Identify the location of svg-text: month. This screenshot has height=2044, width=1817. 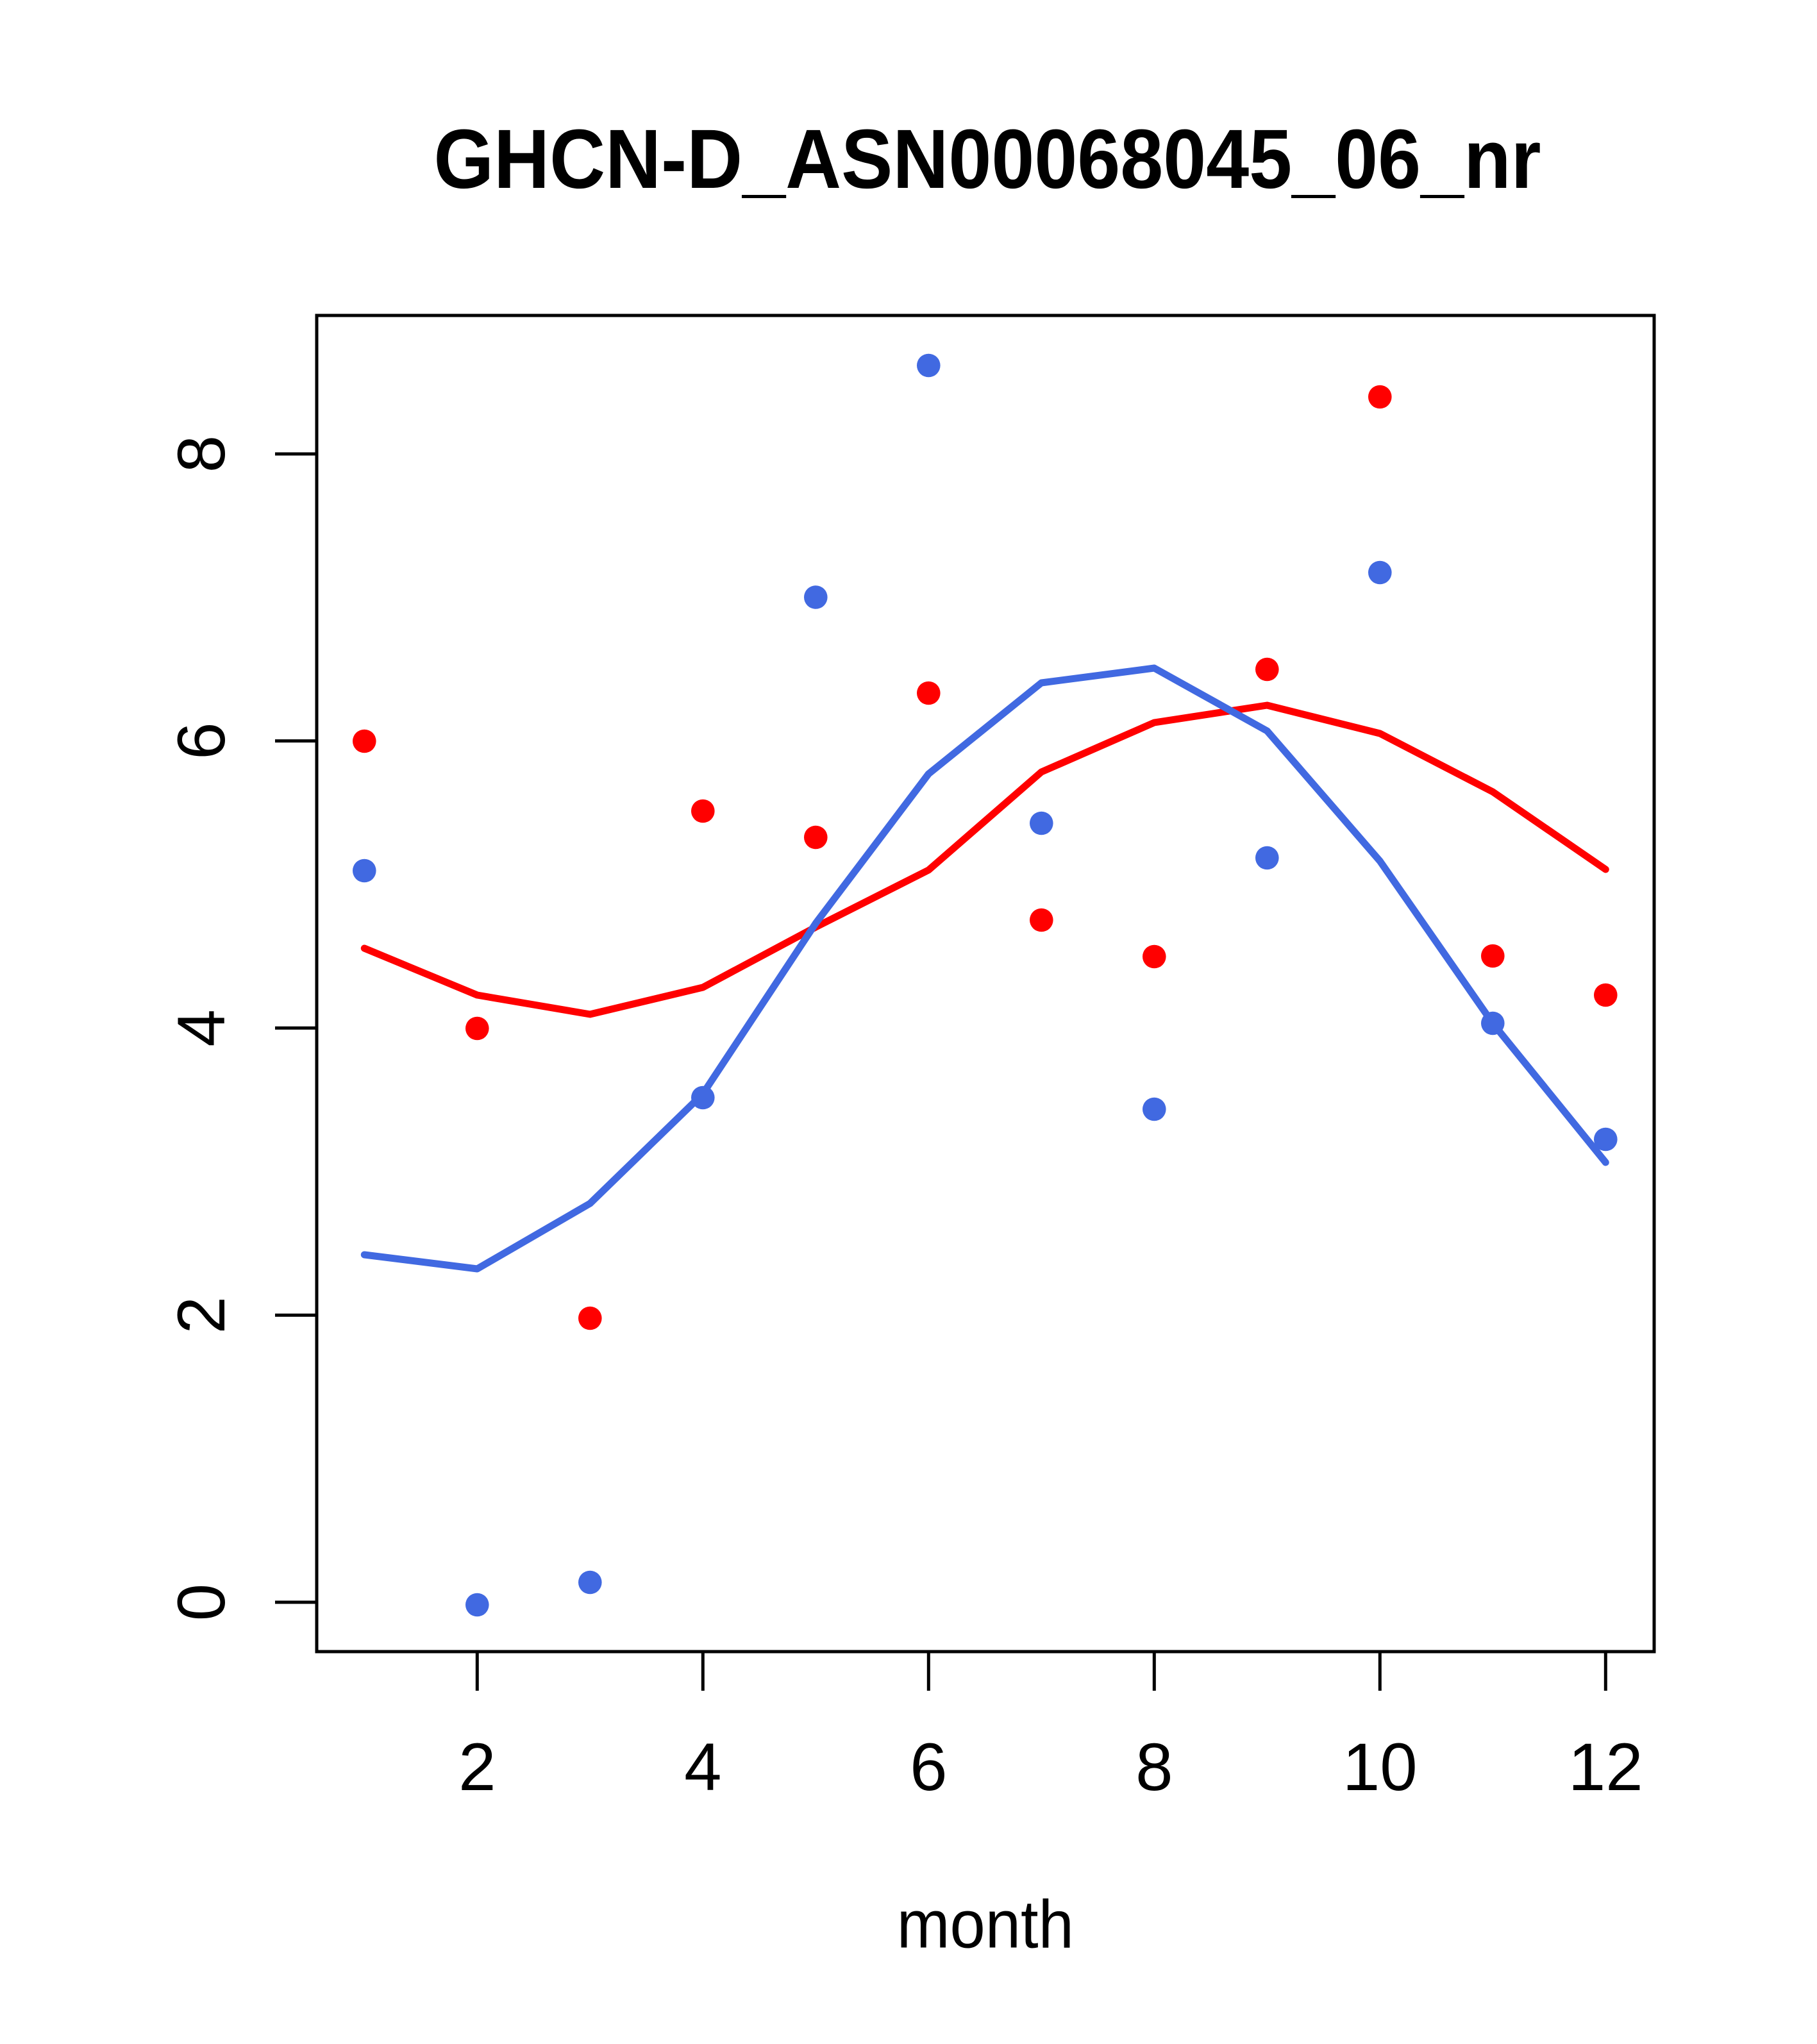
(986, 1925).